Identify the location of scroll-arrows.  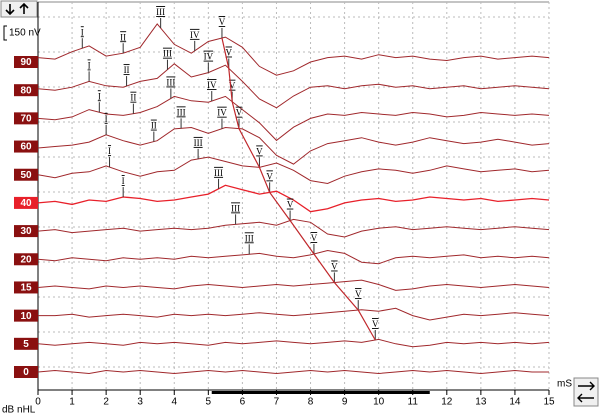
(586, 392).